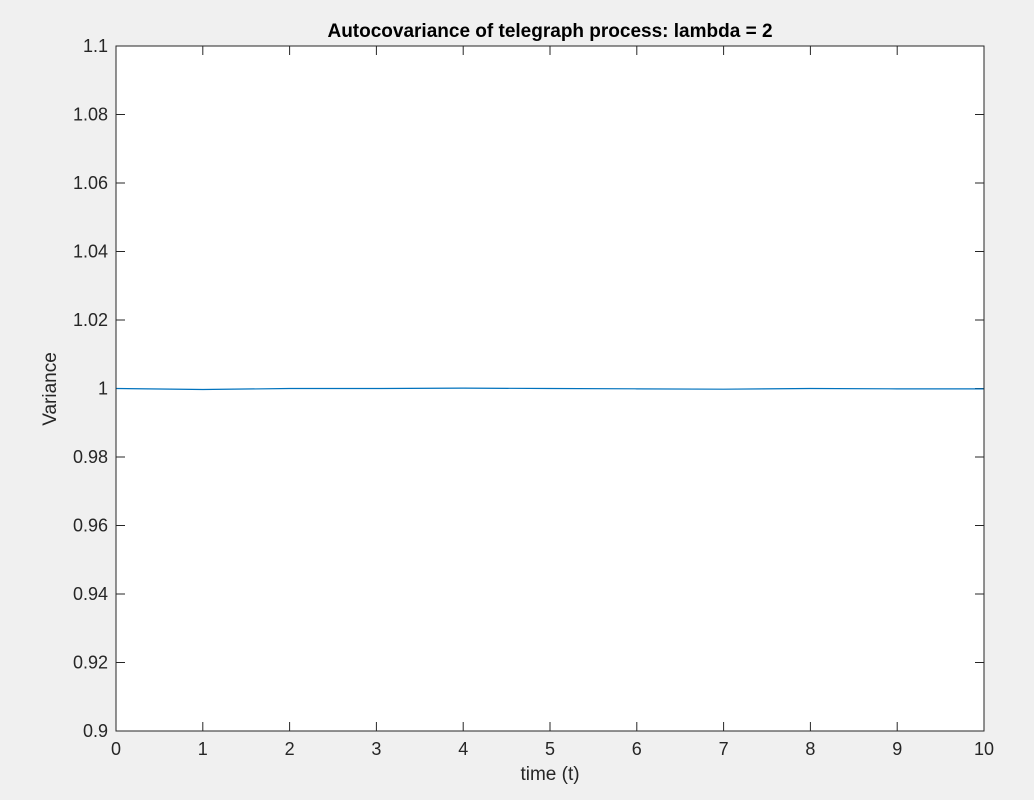 This screenshot has width=1034, height=800. I want to click on x-tick-label: 9, so click(897, 749).